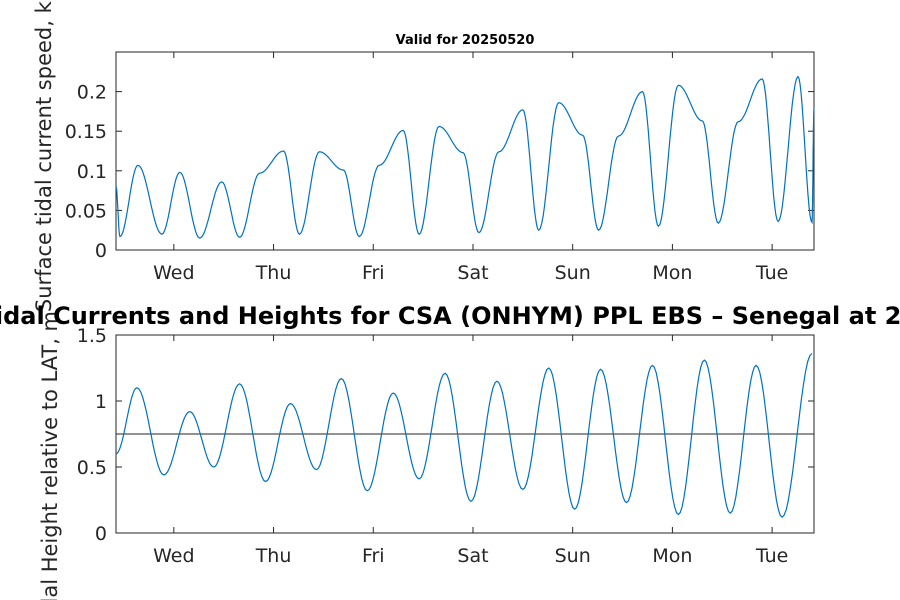 The image size is (900, 600). Describe the element at coordinates (101, 402) in the screenshot. I see `y-tick-label: 1` at that location.